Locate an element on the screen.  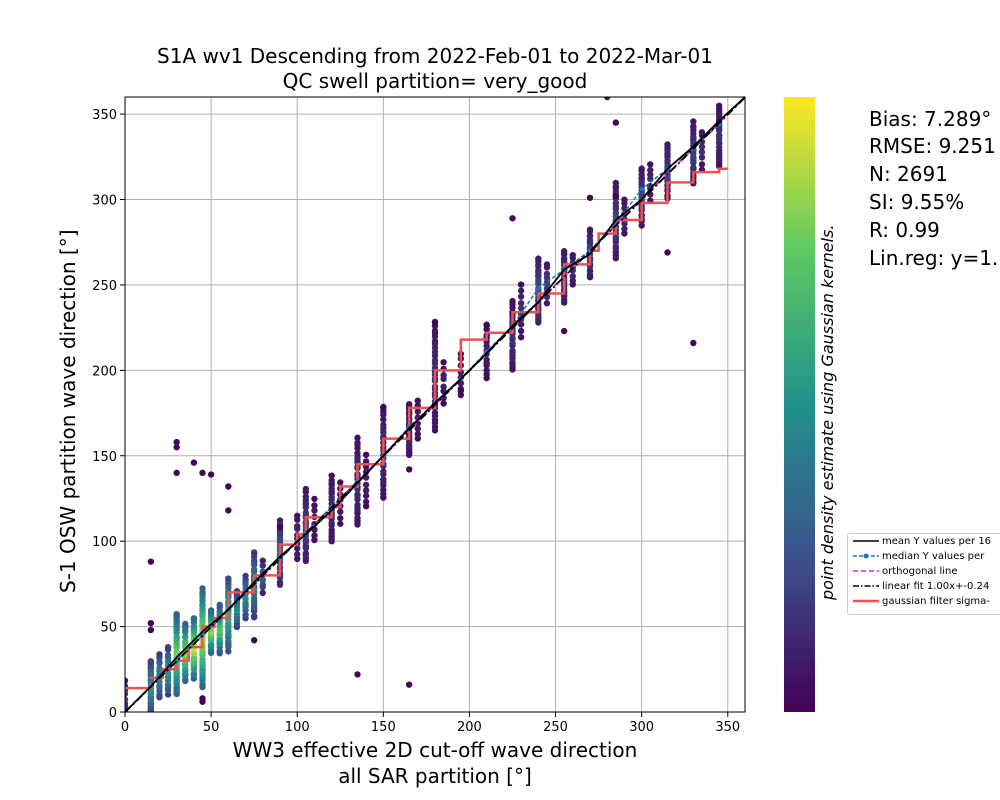
x-tick-label: 300 is located at coordinates (641, 727).